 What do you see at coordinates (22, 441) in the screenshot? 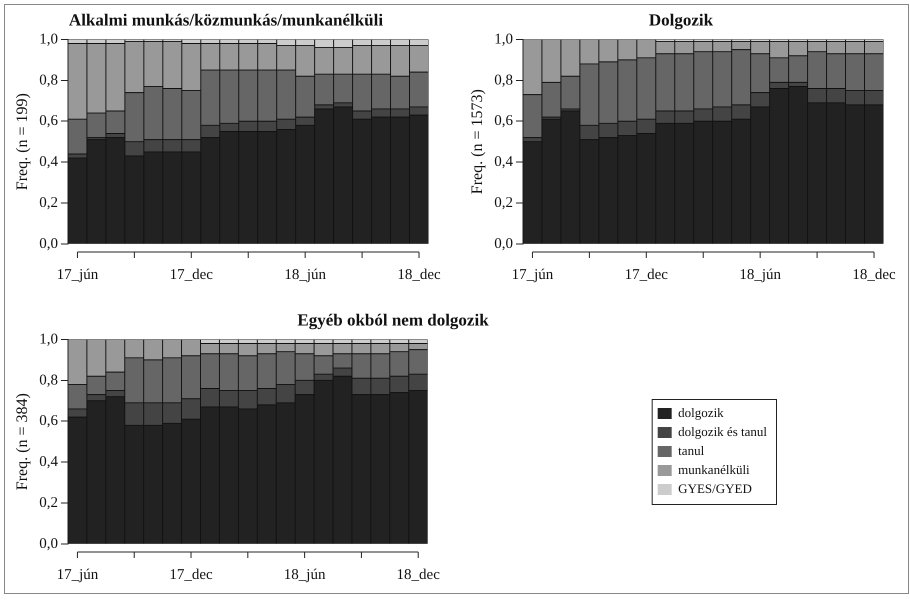
I see `y-axis-title: Freq. (n = 384)` at bounding box center [22, 441].